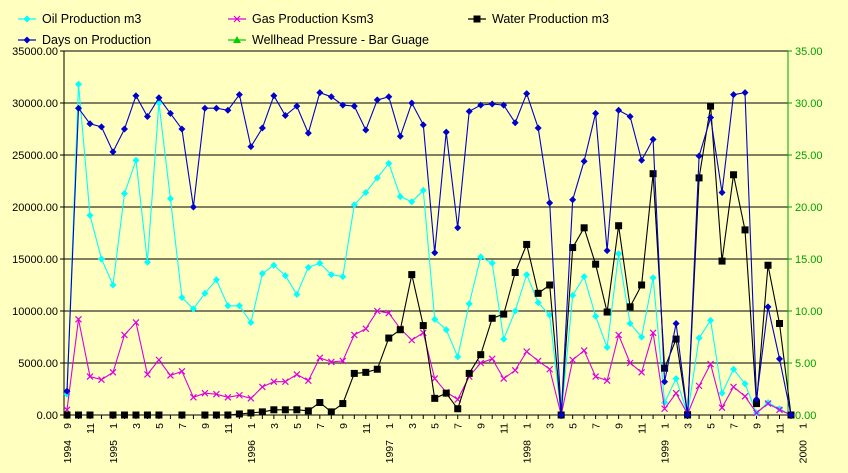  What do you see at coordinates (91, 19) in the screenshot?
I see `legend-label-1: Oil Production m3` at bounding box center [91, 19].